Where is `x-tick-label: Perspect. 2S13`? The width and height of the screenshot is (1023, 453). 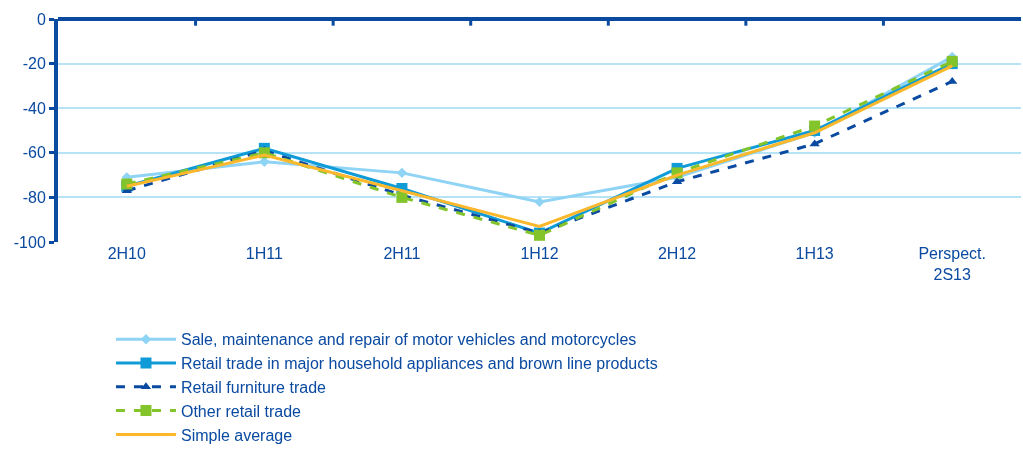 x-tick-label: Perspect. 2S13 is located at coordinates (952, 264).